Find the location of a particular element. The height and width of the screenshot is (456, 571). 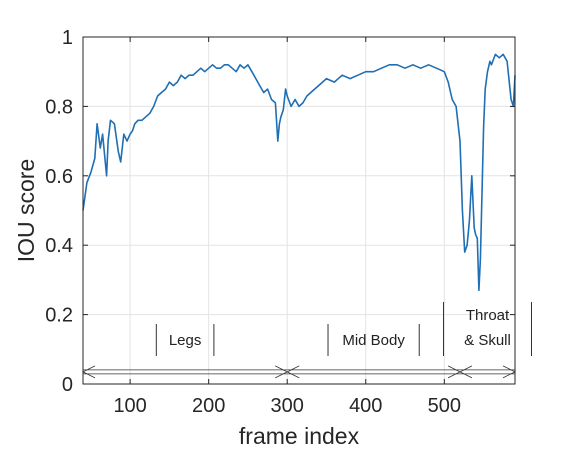

region-annotation: Throat & Skull is located at coordinates (488, 340).